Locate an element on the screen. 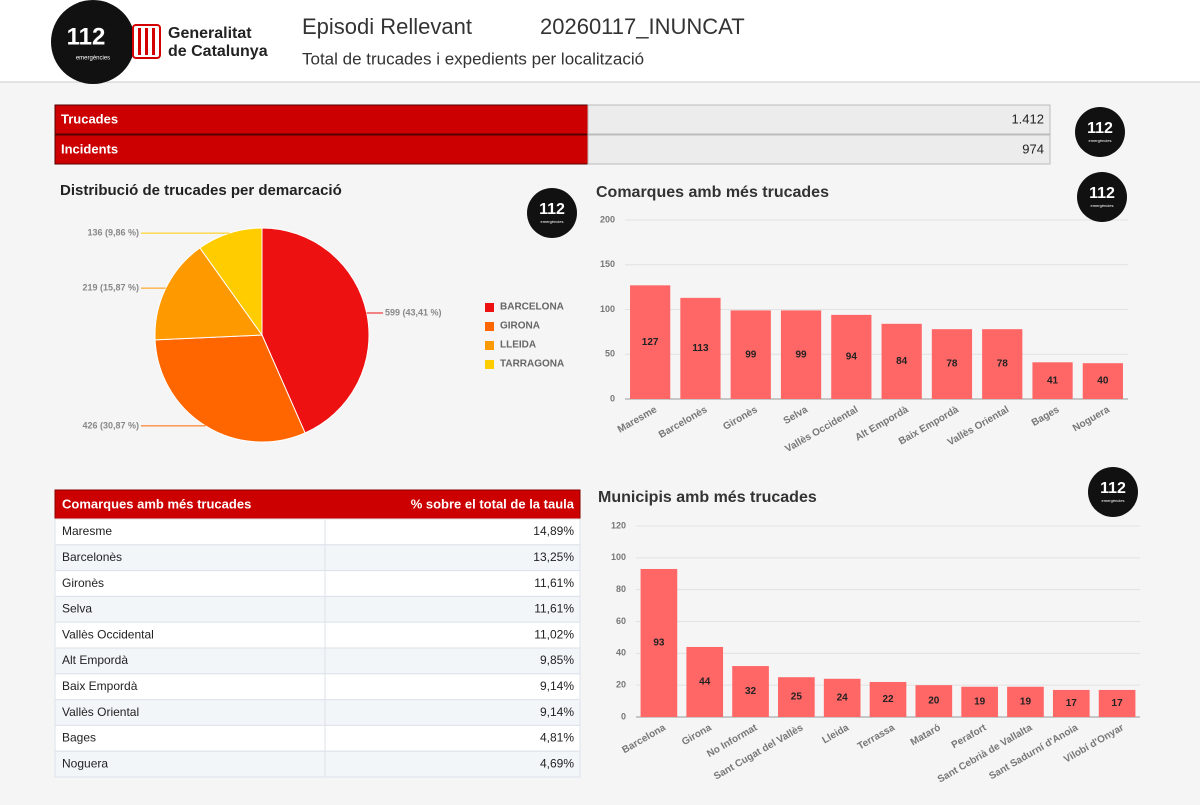 The image size is (1200, 805). y-tick-label: 50 is located at coordinates (610, 354).